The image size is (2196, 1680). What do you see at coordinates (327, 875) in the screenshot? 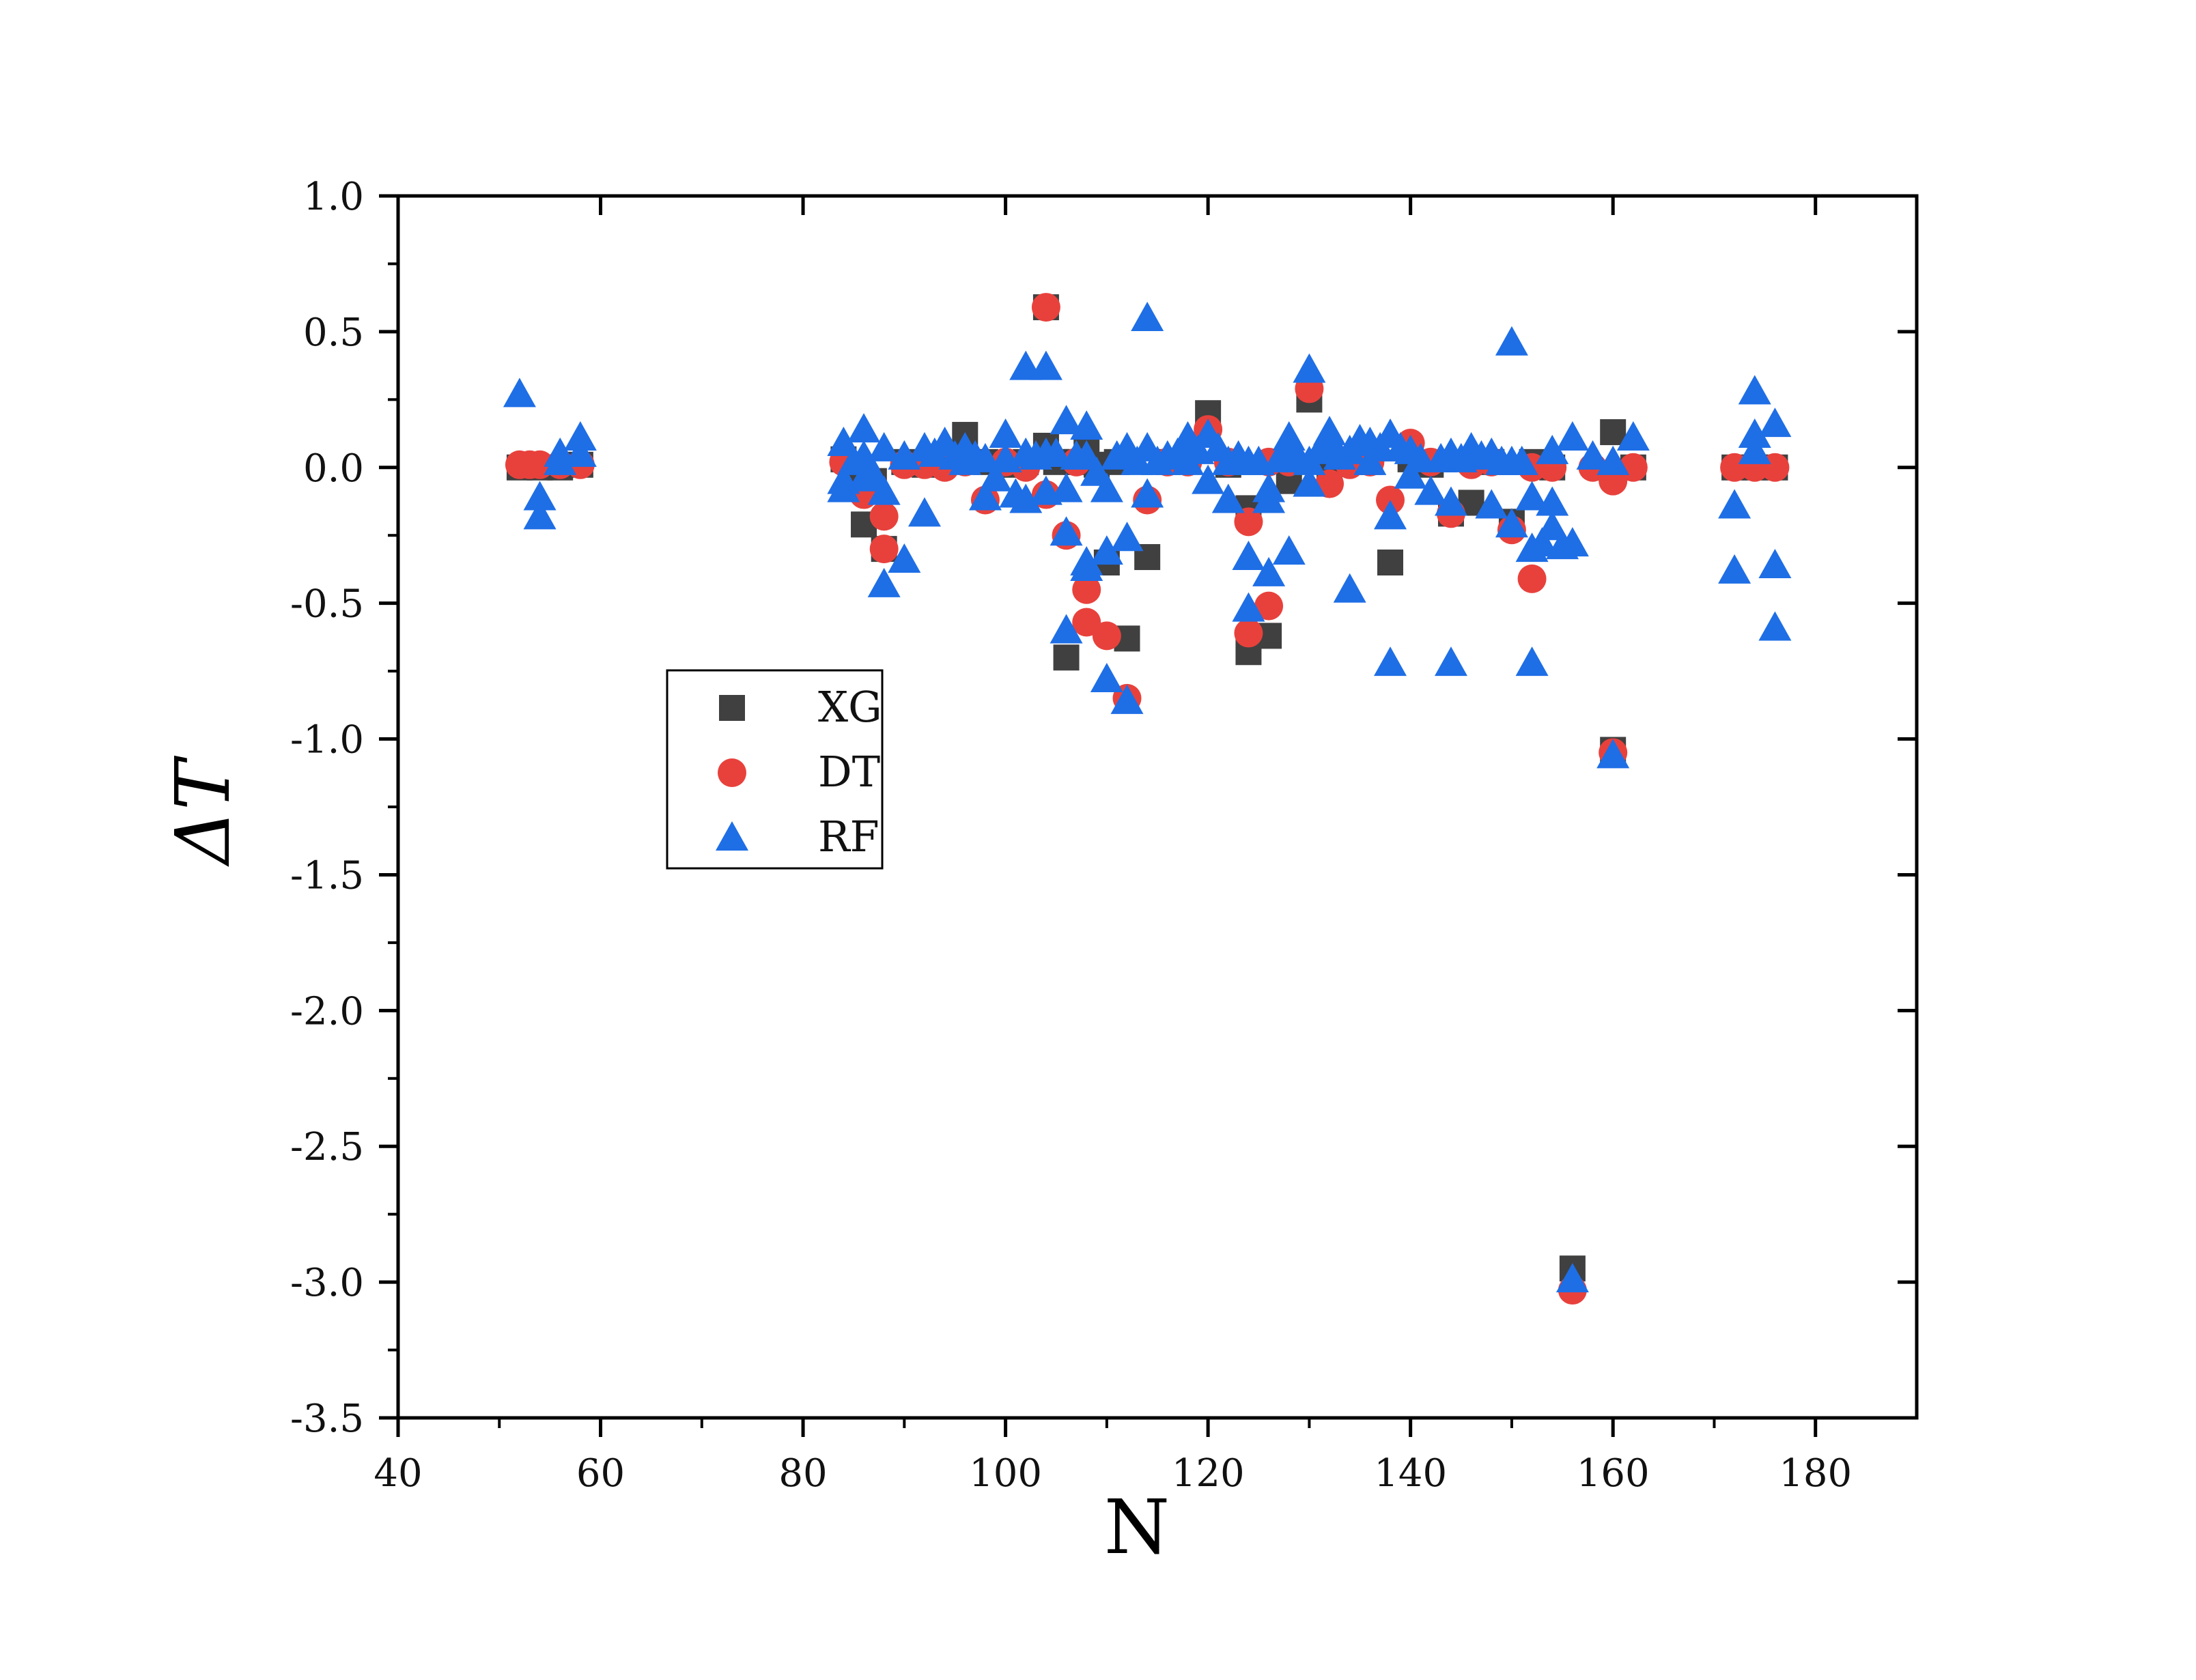
I see `y-tick-label: -1.5` at bounding box center [327, 875].